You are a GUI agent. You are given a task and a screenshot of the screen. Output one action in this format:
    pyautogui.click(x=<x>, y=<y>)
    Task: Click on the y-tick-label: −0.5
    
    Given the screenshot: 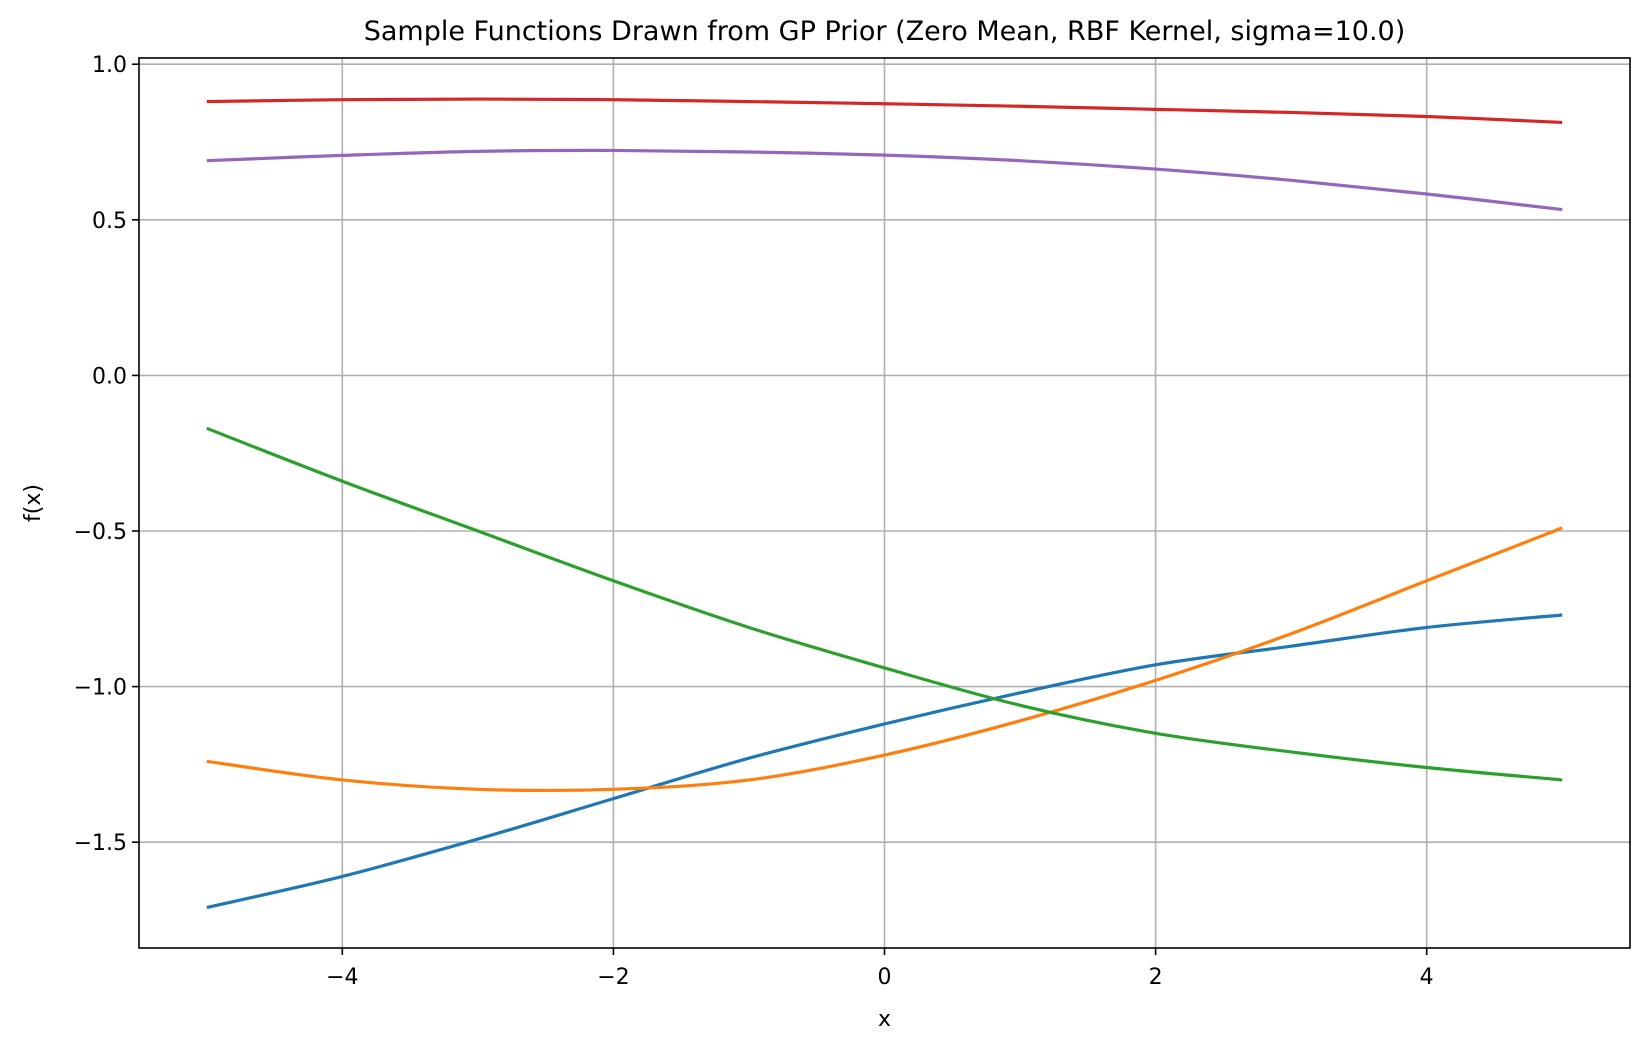 What is the action you would take?
    pyautogui.click(x=100, y=532)
    